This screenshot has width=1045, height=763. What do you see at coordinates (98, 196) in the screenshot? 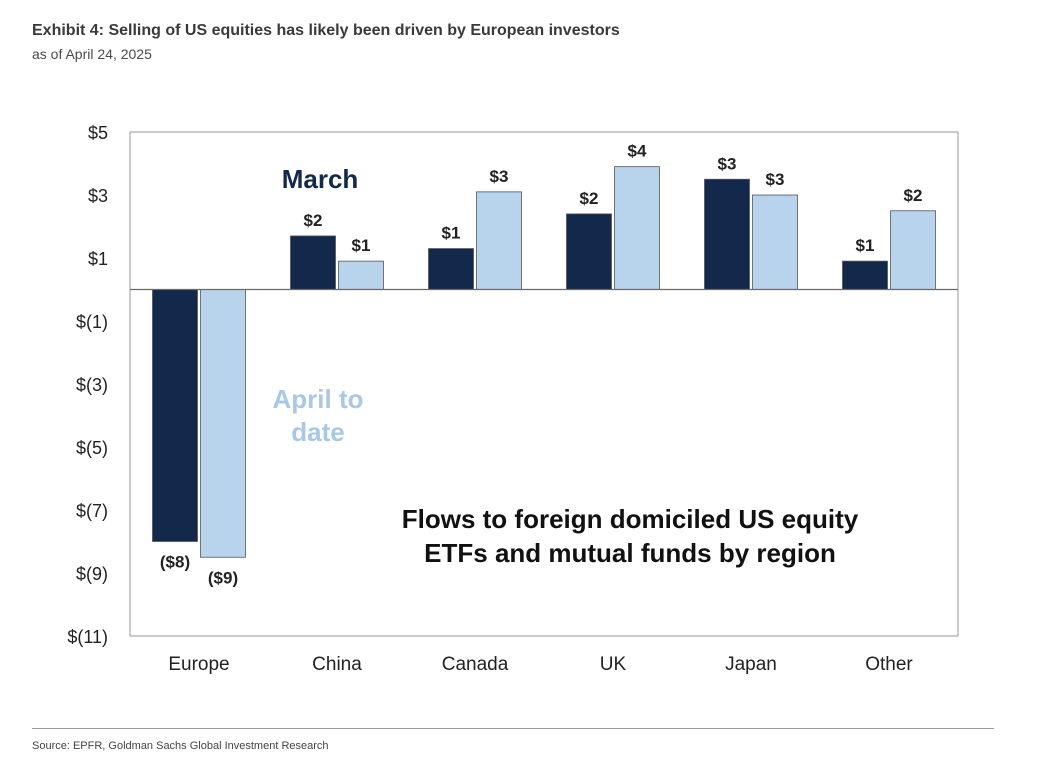
I see `y-tick-label: $3` at bounding box center [98, 196].